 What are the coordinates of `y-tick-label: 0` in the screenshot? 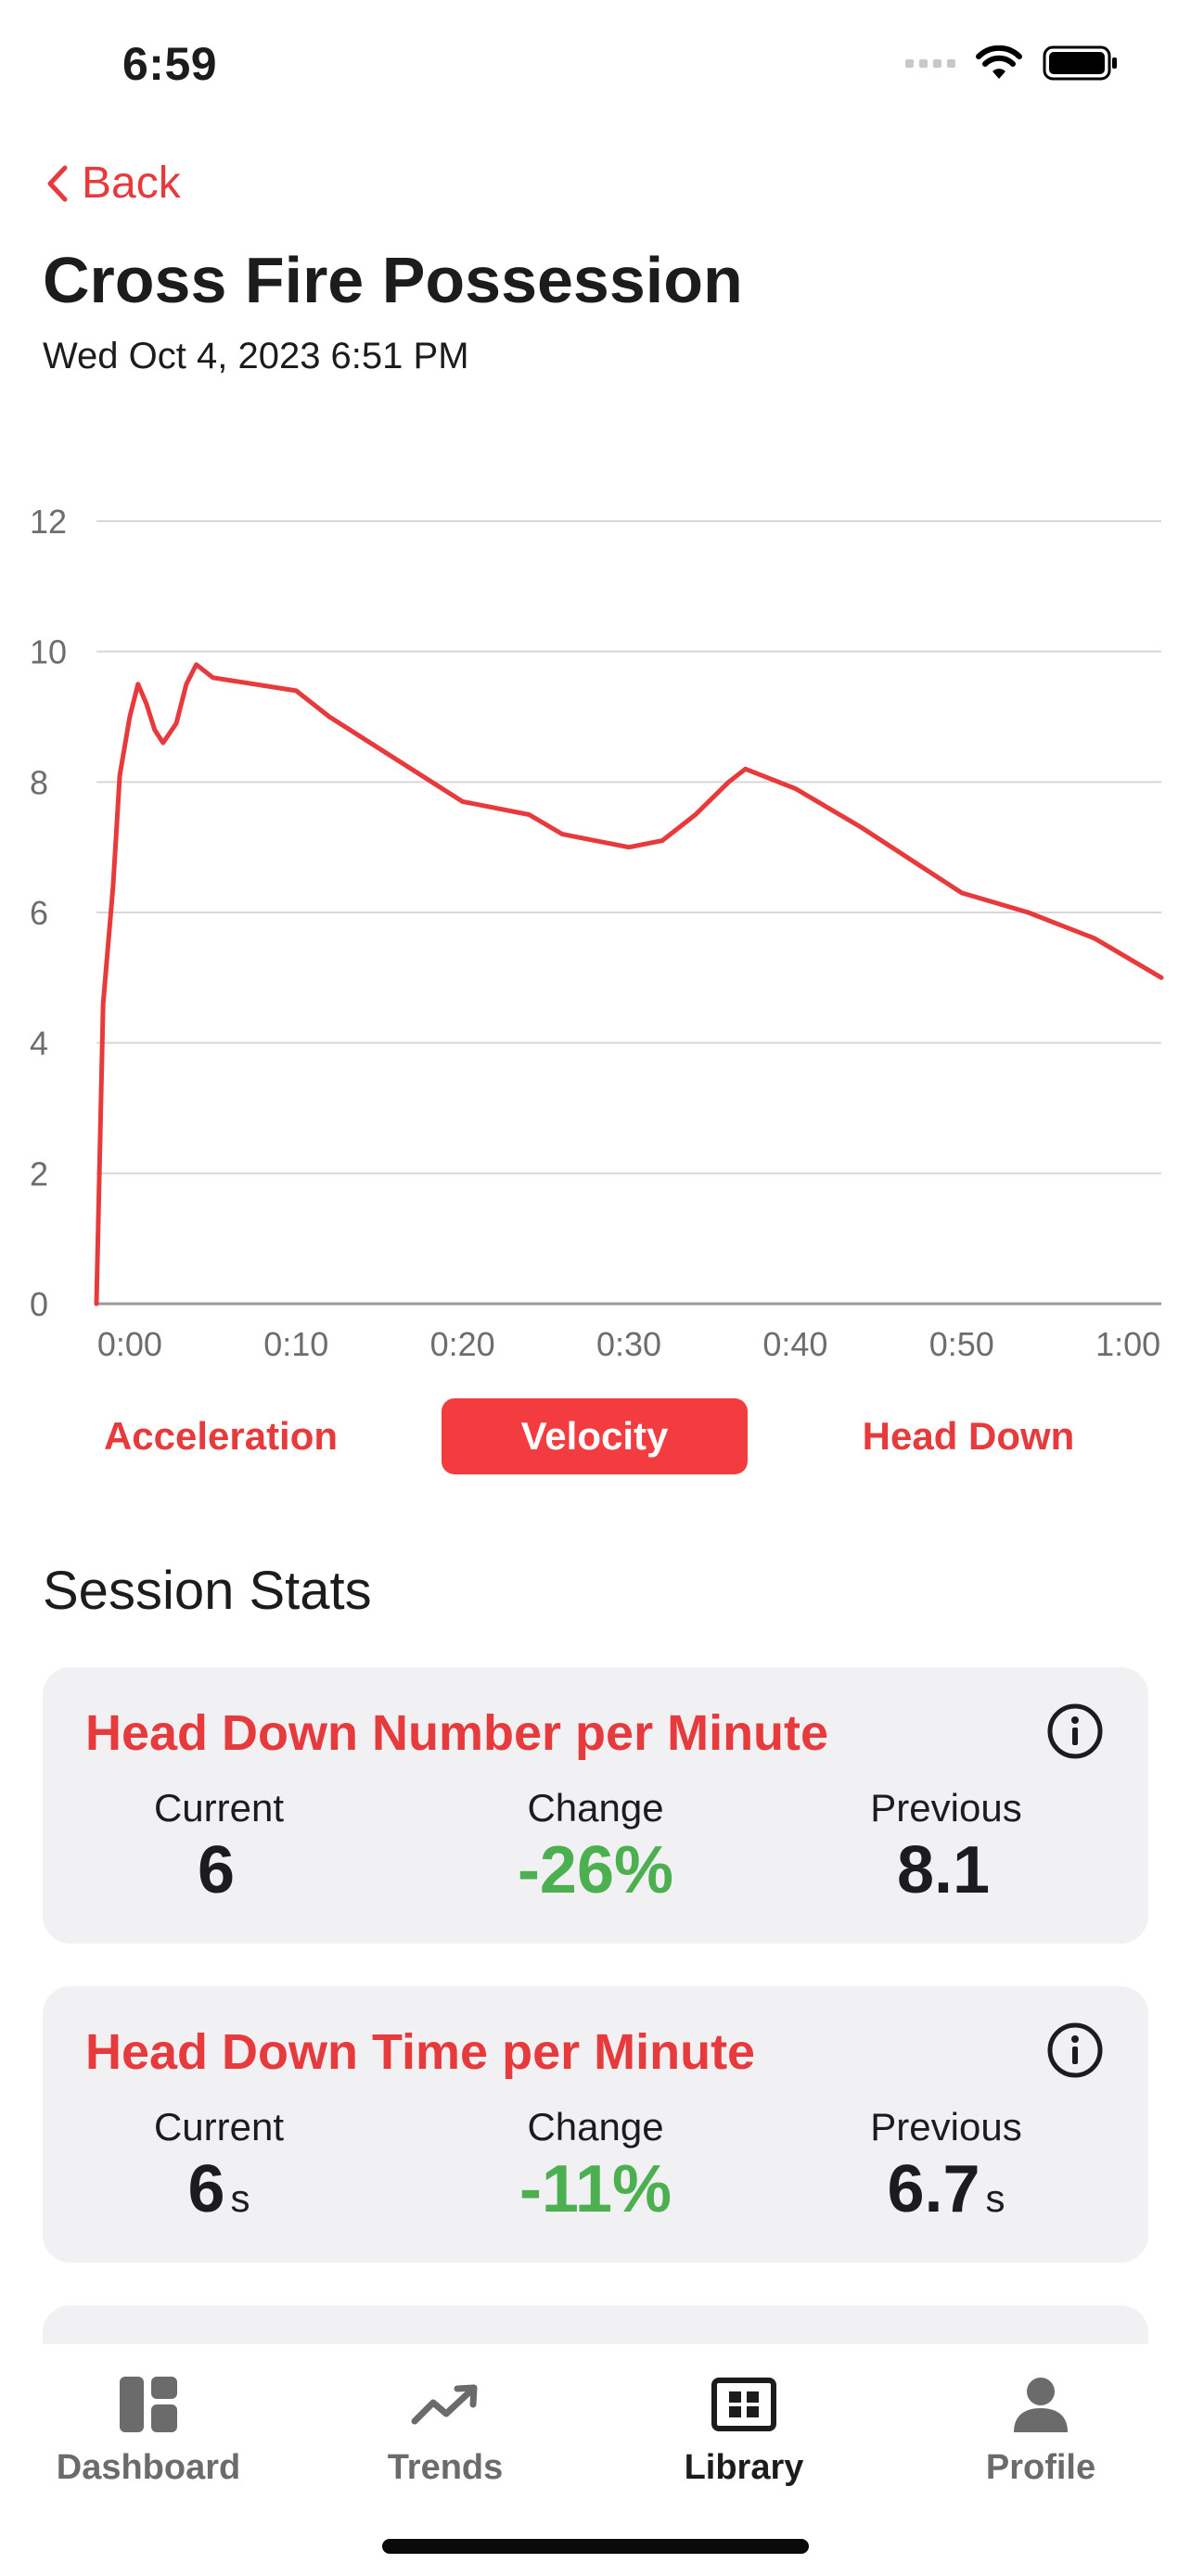 It's located at (39, 1304).